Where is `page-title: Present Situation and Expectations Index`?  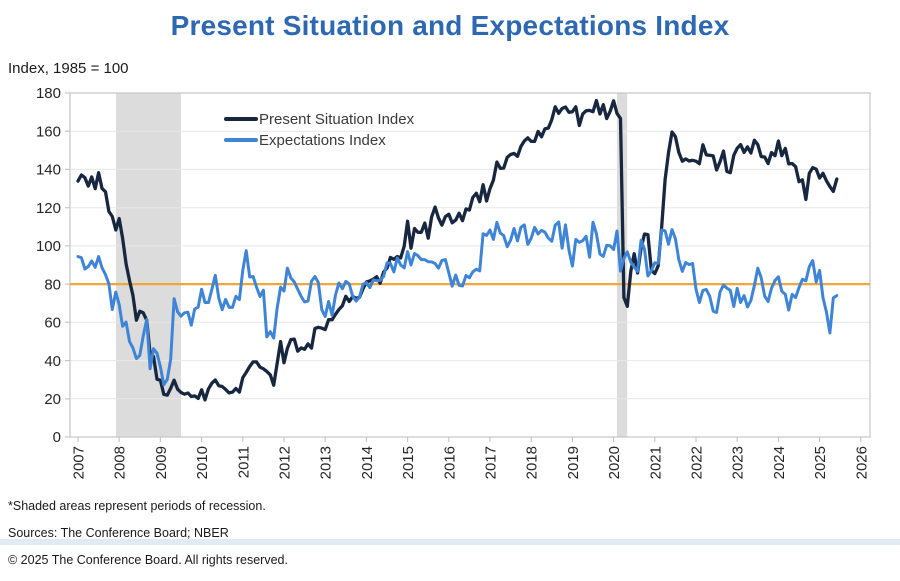
page-title: Present Situation and Expectations Index is located at coordinates (450, 25).